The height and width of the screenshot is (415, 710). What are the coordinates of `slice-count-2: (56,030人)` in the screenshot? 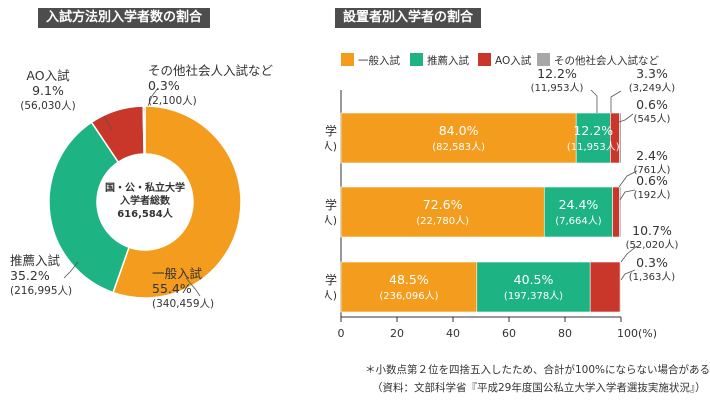 It's located at (47, 106).